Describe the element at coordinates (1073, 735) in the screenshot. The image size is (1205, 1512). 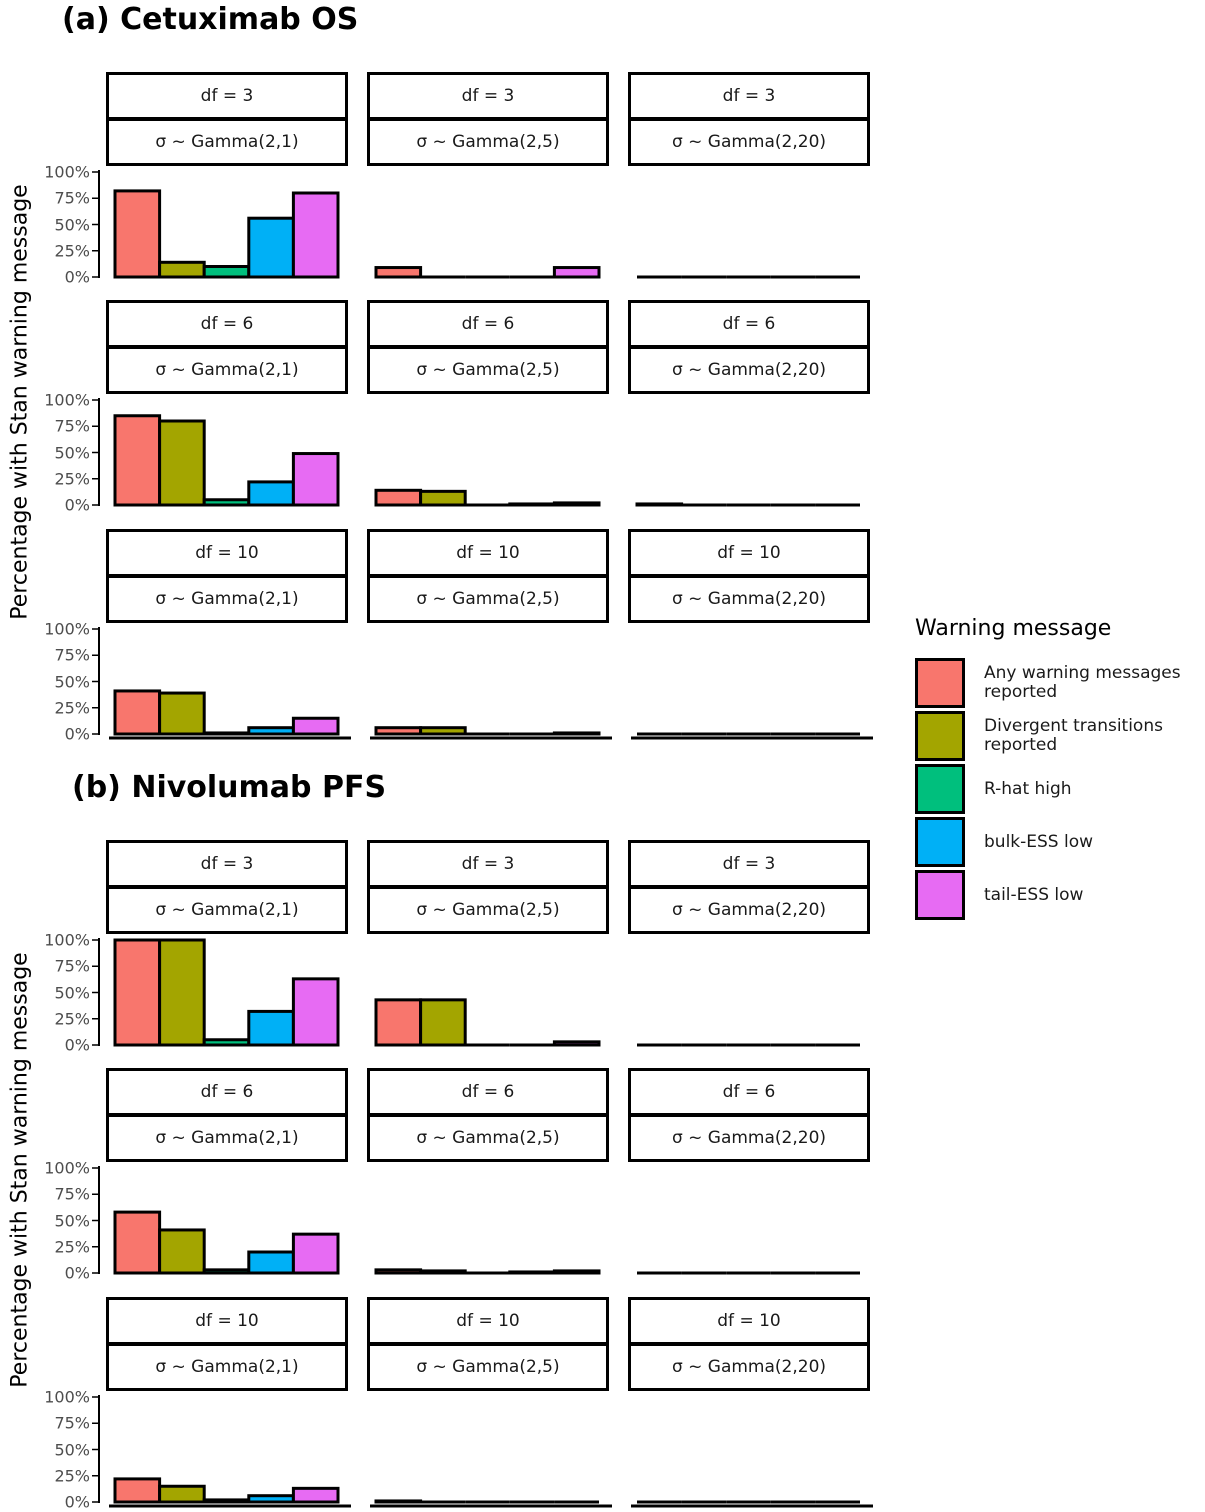
I see `legend-label: Divergent transitions reported` at that location.